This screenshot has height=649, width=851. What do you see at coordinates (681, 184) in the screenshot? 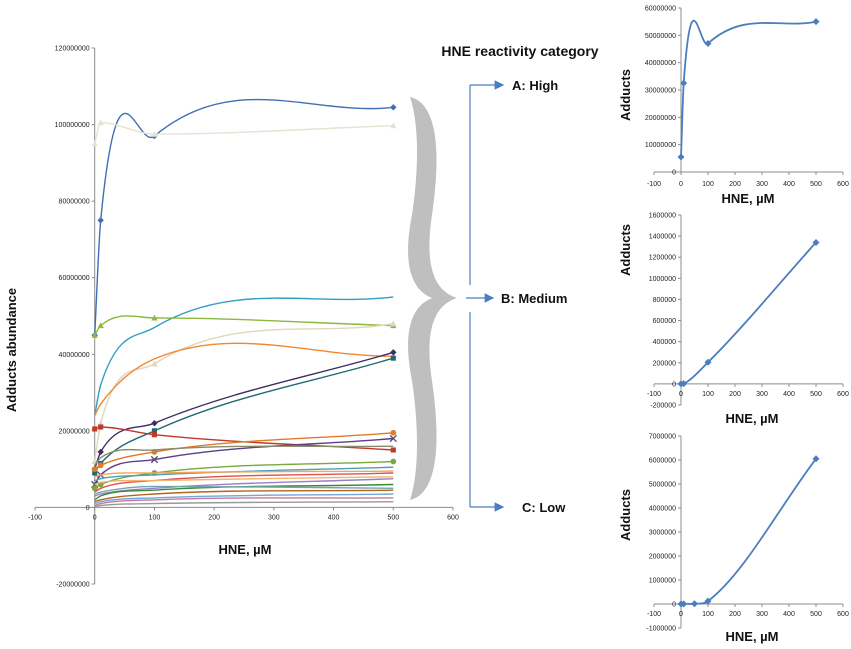
I see `x-tick-label: 0` at bounding box center [681, 184].